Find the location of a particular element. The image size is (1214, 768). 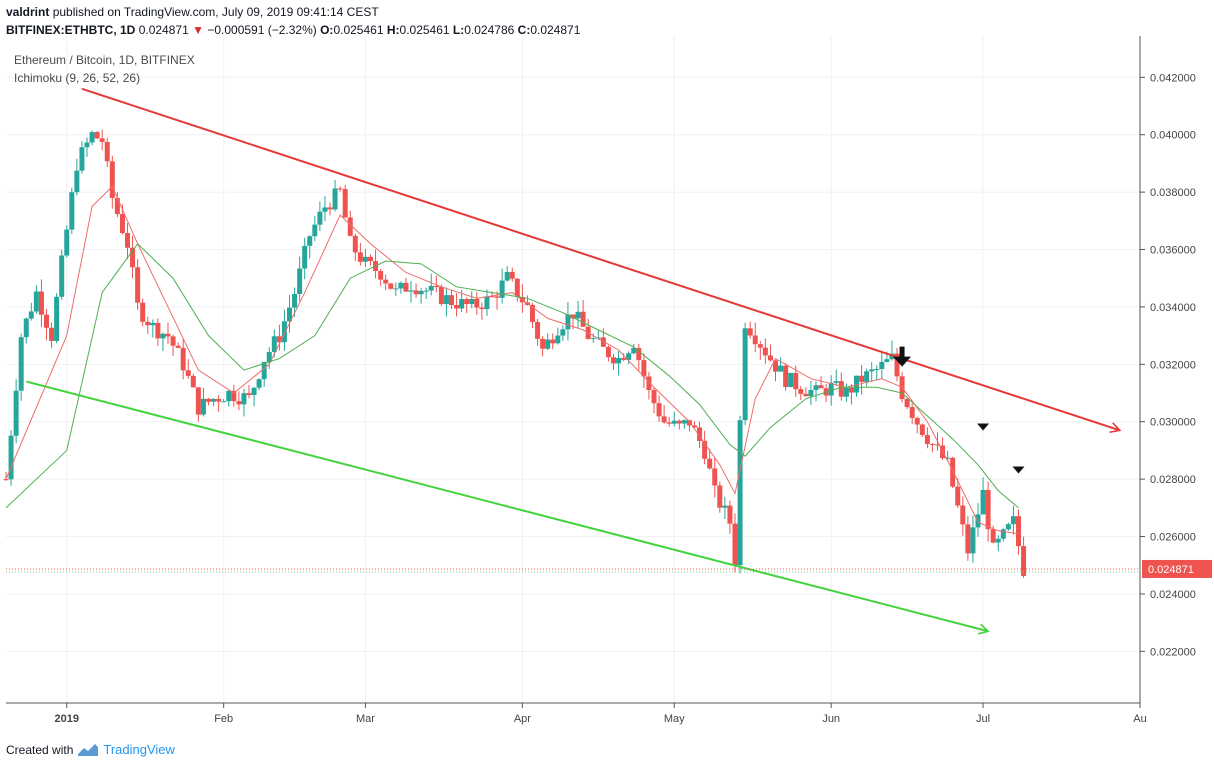

low-value: 0.024786 is located at coordinates (489, 30).